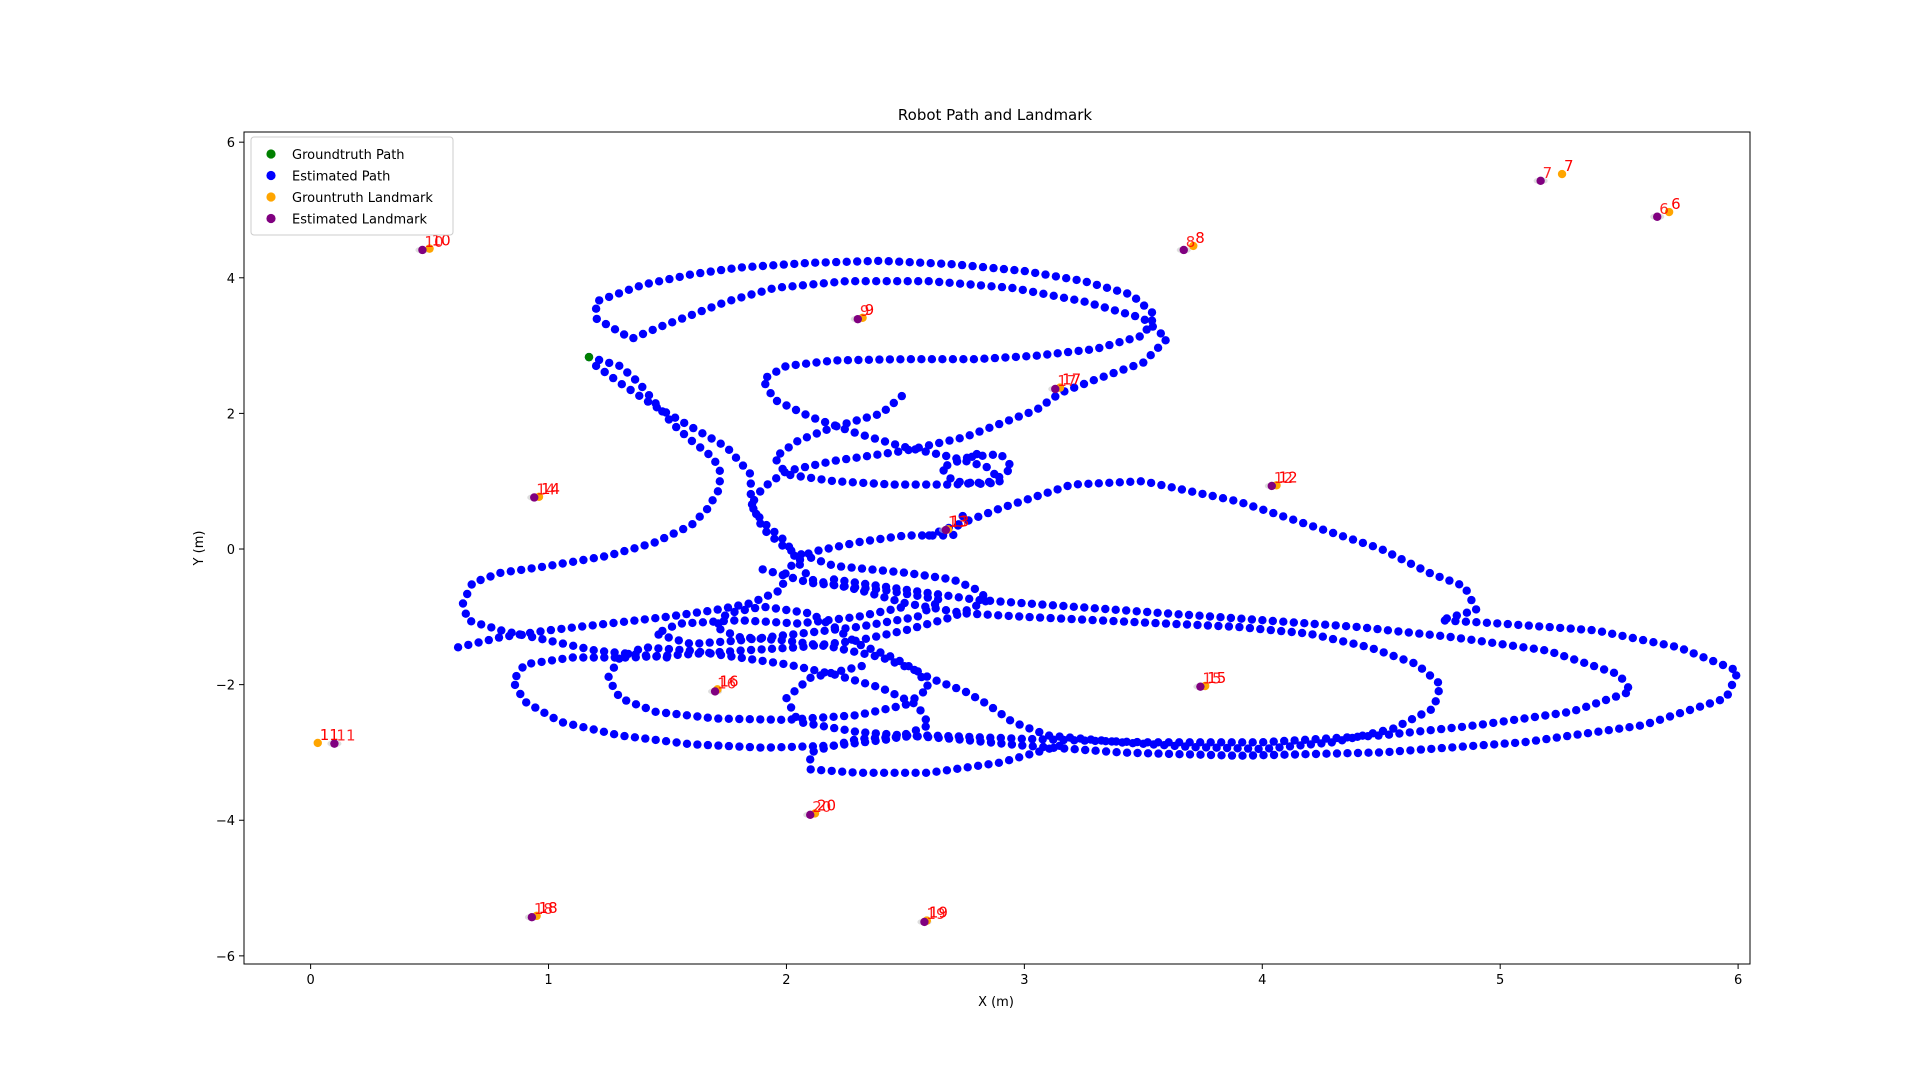 The height and width of the screenshot is (1075, 1920). I want to click on groundtruth-landmark-label: 18, so click(548, 908).